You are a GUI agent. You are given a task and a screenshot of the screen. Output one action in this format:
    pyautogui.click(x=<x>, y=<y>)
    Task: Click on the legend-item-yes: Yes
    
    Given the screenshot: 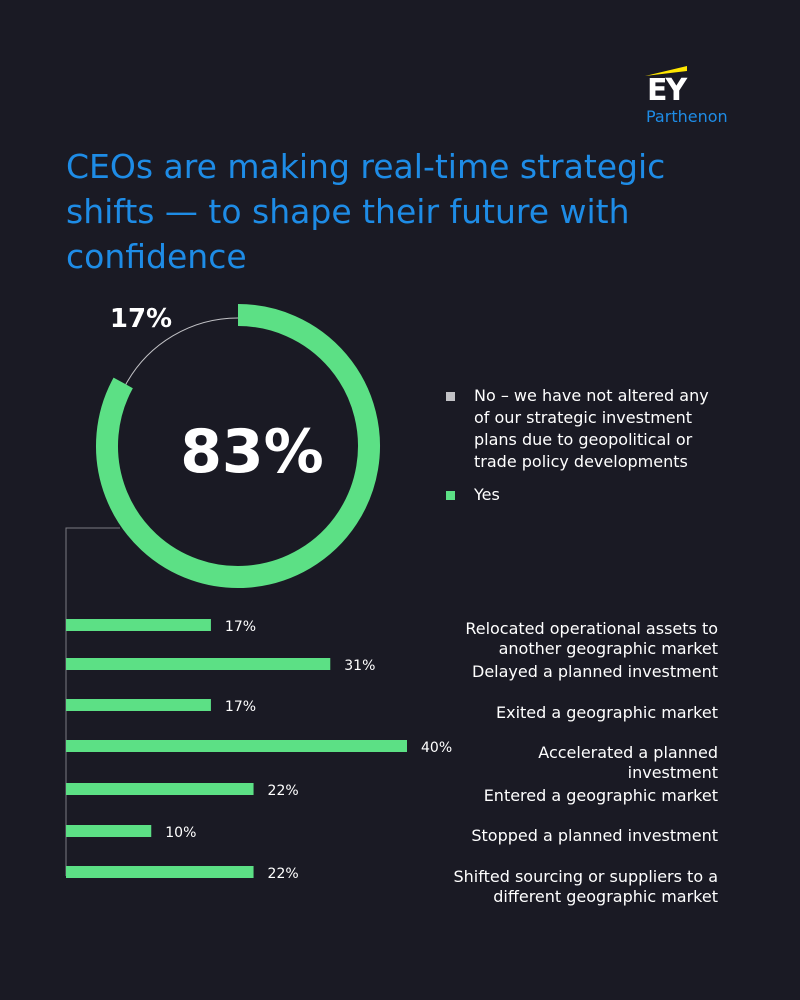 What is the action you would take?
    pyautogui.click(x=585, y=495)
    